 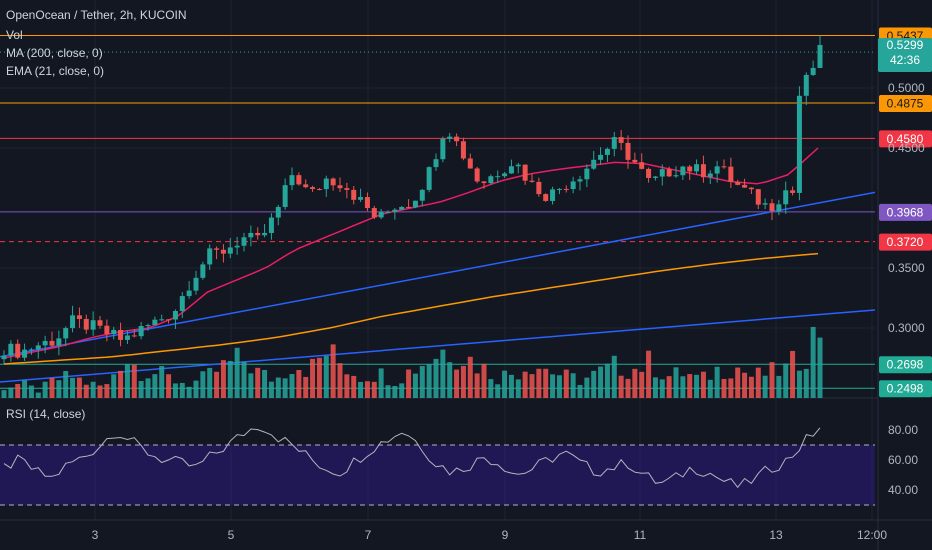 What do you see at coordinates (55, 71) in the screenshot?
I see `ema-legend: EMA (21, close, 0)` at bounding box center [55, 71].